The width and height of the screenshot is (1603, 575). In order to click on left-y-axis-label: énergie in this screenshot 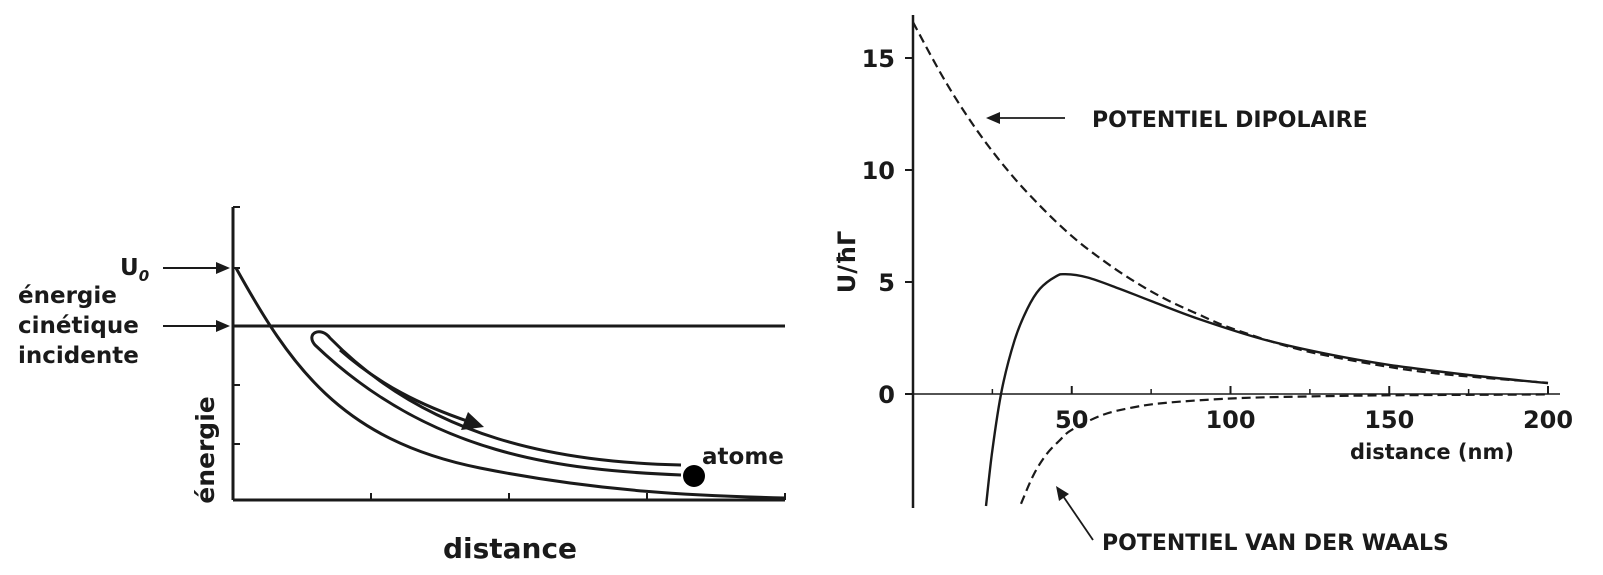, I will do `click(205, 449)`.